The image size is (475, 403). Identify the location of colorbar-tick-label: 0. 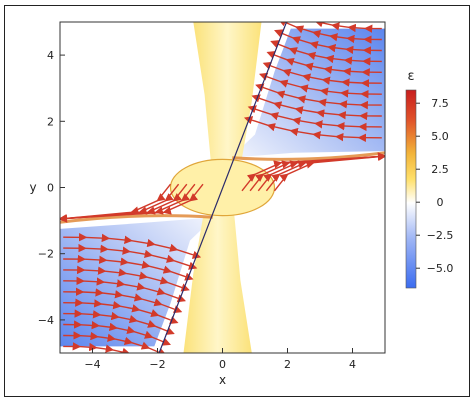
(440, 202).